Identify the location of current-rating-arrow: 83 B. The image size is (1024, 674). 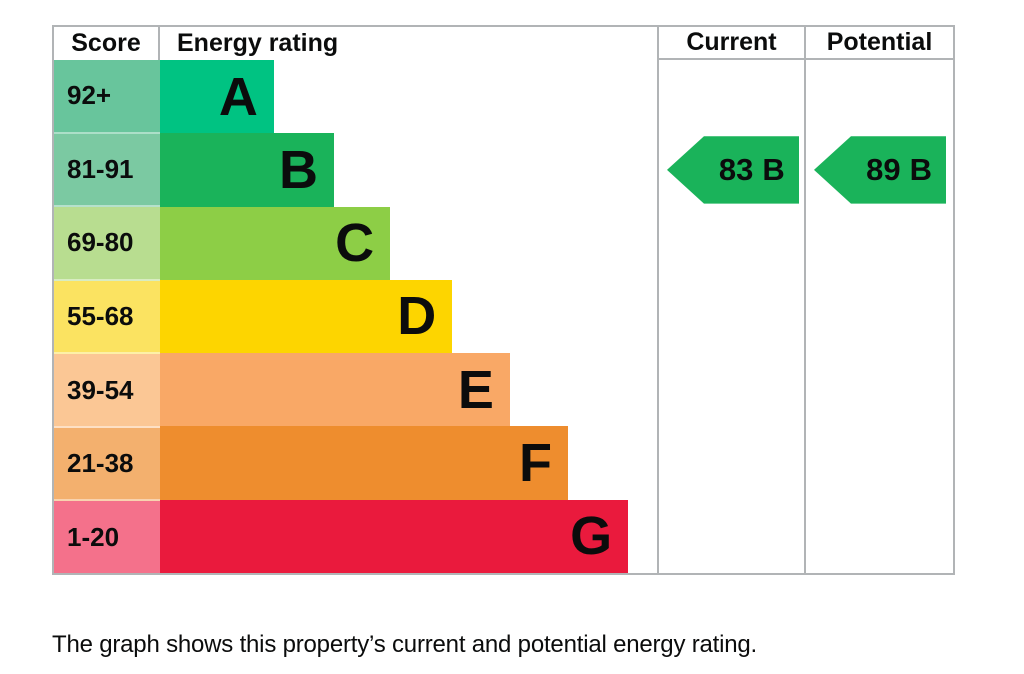
(733, 170).